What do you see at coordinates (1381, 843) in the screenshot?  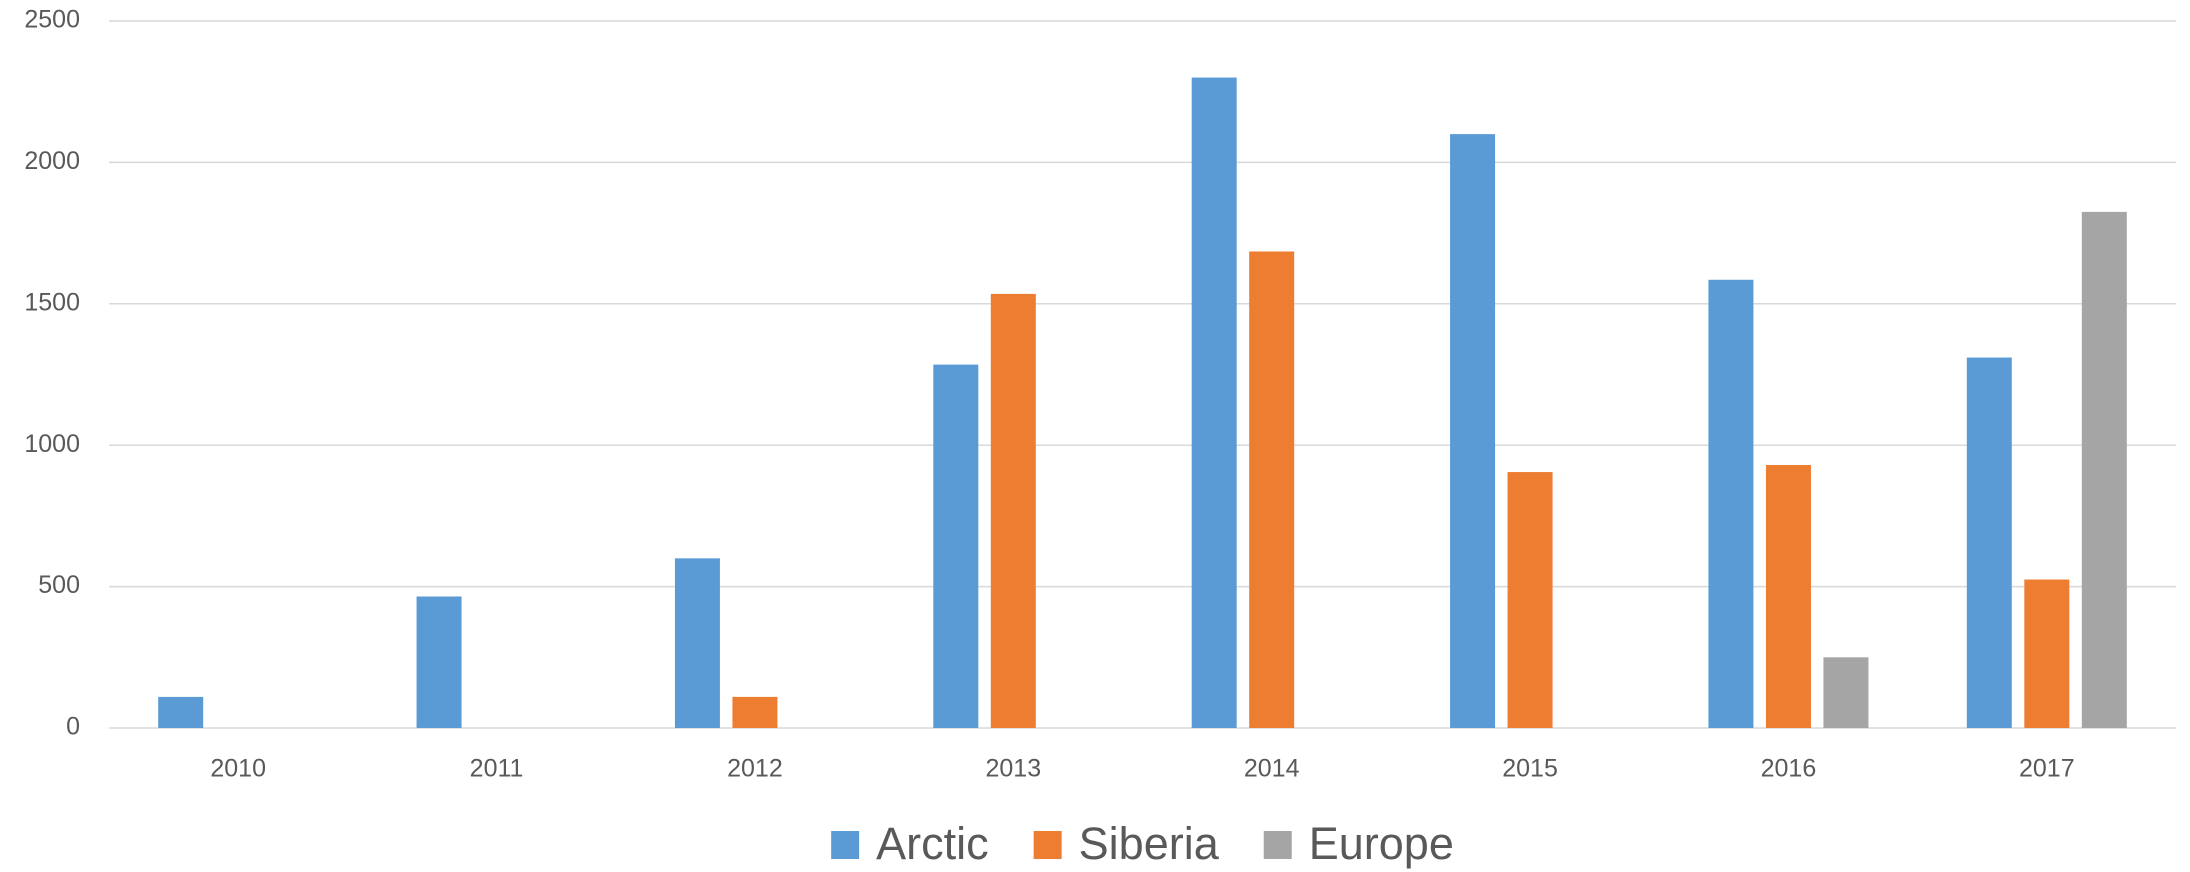 I see `legend-label: Europe` at bounding box center [1381, 843].